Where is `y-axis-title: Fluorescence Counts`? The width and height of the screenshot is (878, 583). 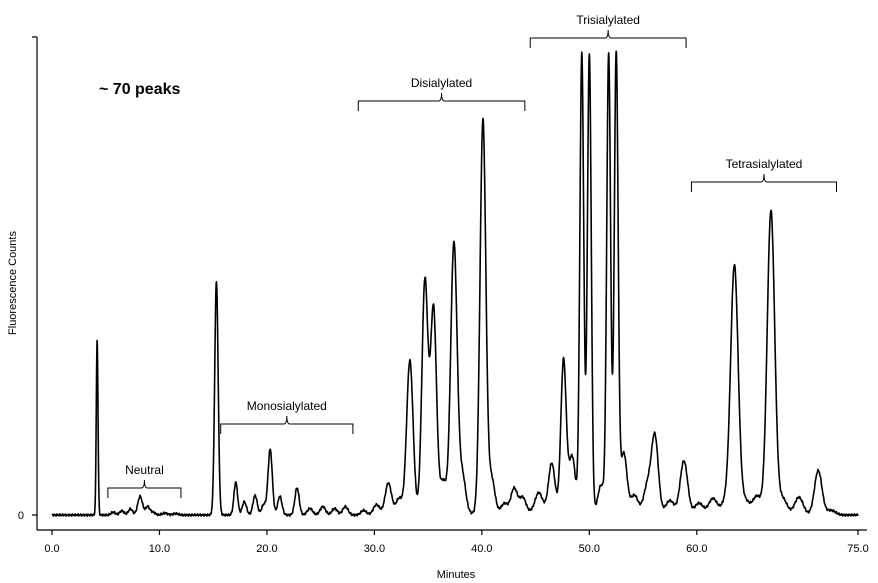 y-axis-title: Fluorescence Counts is located at coordinates (13, 283).